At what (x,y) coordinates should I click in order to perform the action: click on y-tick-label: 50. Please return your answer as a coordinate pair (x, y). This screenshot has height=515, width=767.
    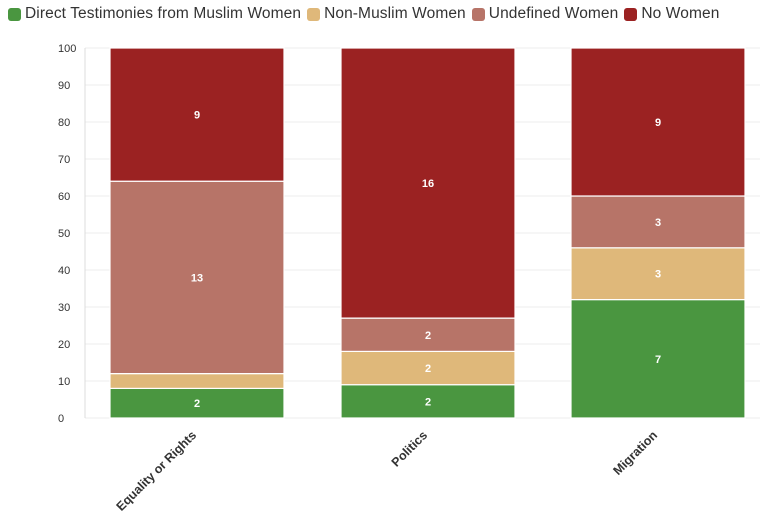
    Looking at the image, I should click on (64, 234).